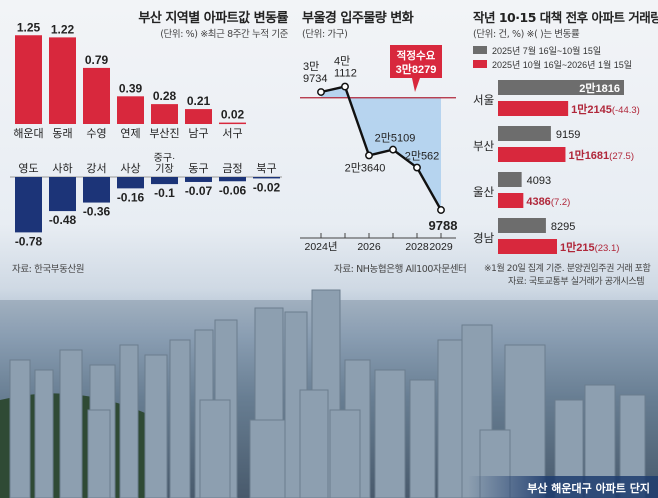  Describe the element at coordinates (48, 269) in the screenshot. I see `chart1-source: 자료: 한국부동산원` at that location.